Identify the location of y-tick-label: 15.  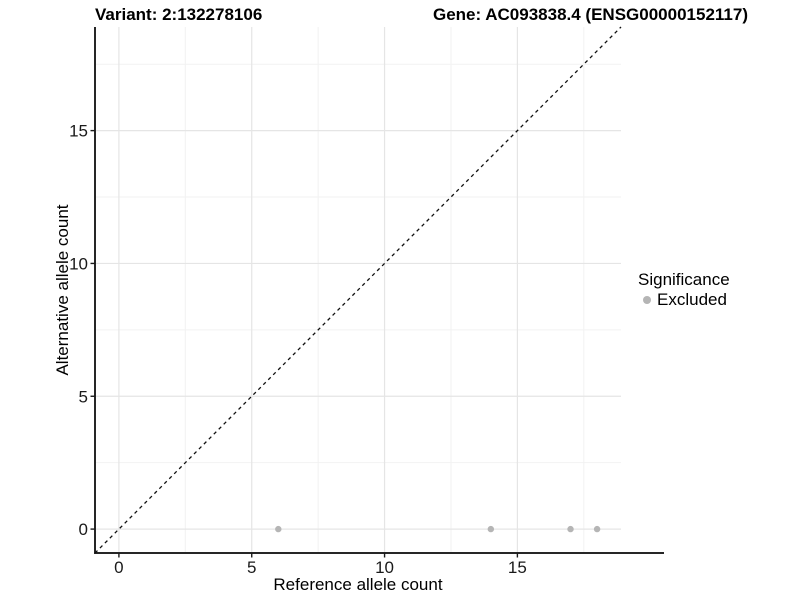
(78, 131).